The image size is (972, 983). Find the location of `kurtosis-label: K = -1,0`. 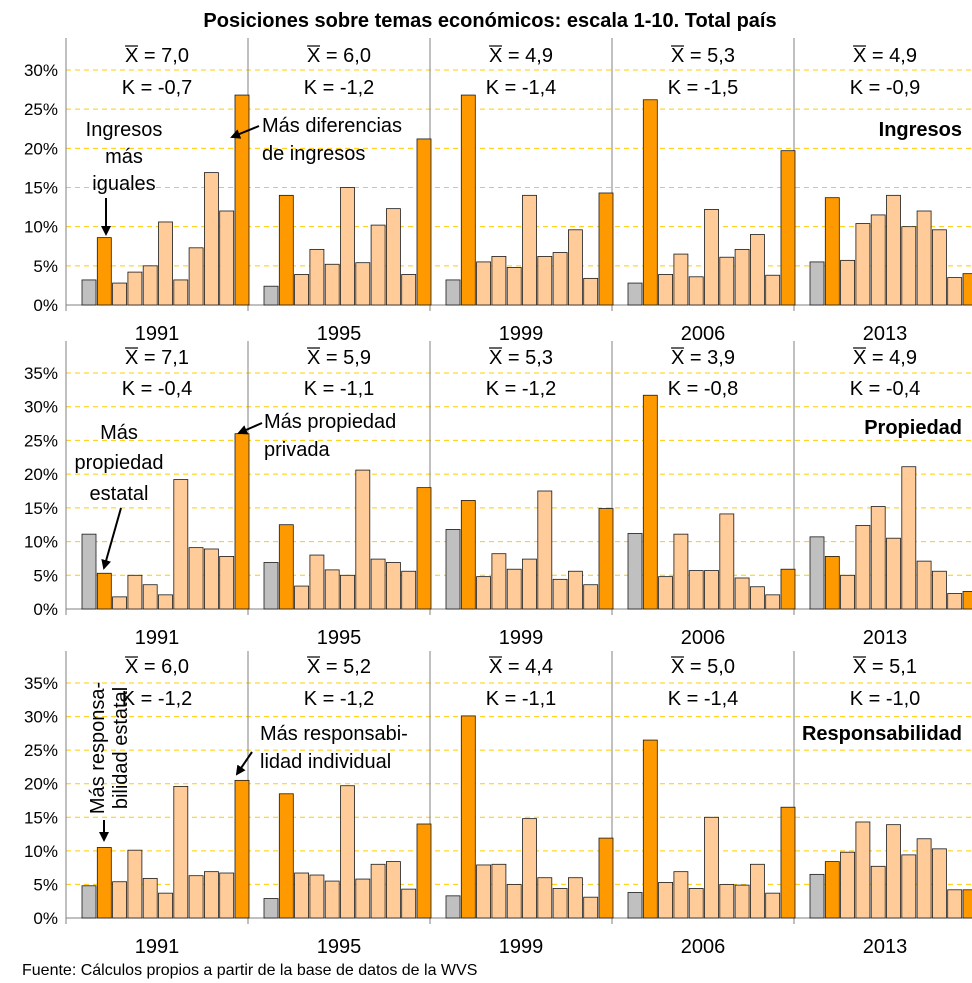

kurtosis-label: K = -1,0 is located at coordinates (885, 699).